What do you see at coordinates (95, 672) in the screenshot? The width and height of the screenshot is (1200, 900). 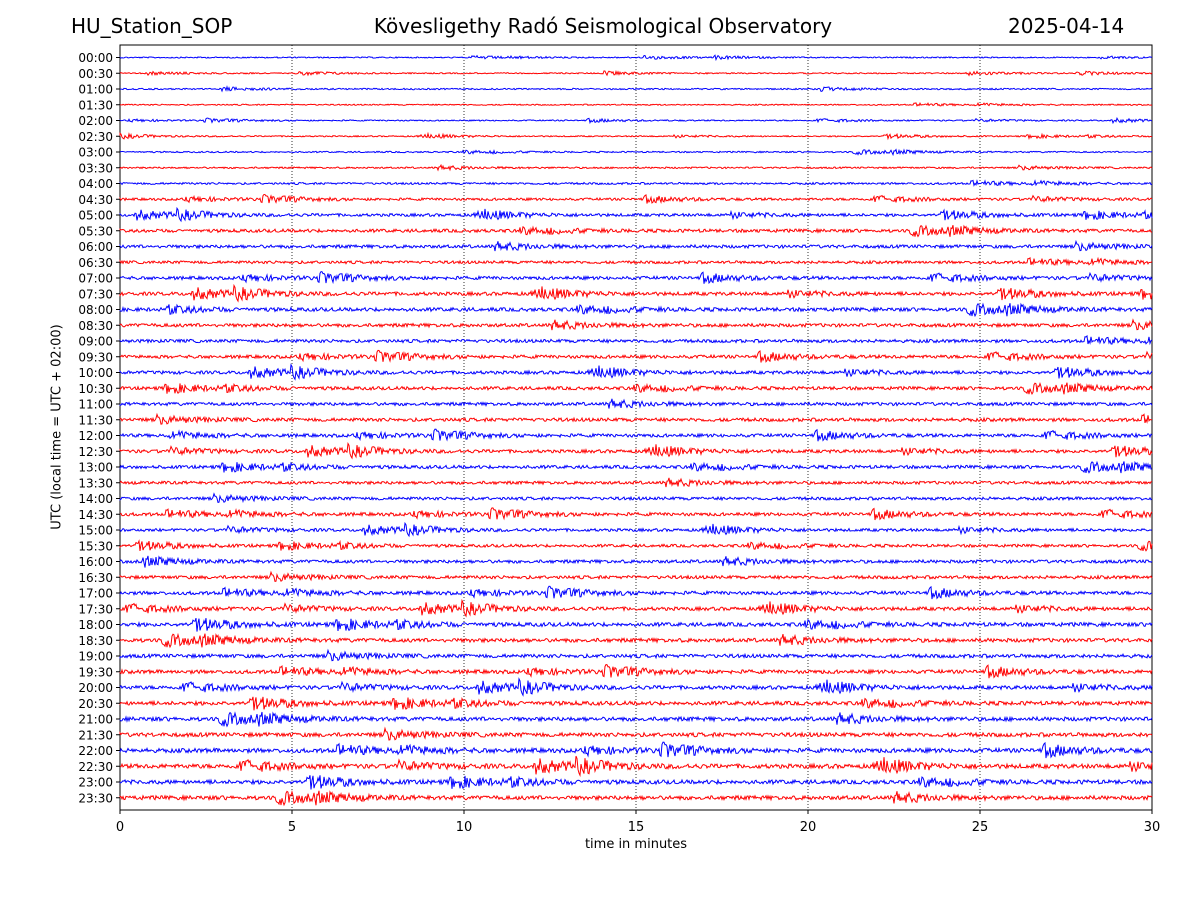 I see `y-tick-label: 19:30` at bounding box center [95, 672].